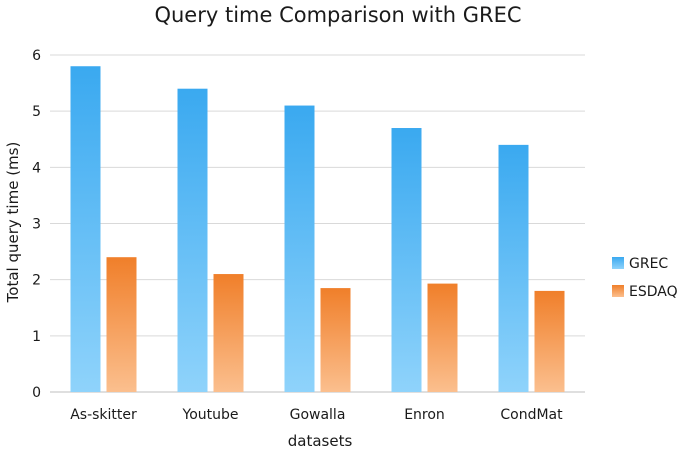  Describe the element at coordinates (13, 223) in the screenshot. I see `y-axis-label: Total query time (ms)` at that location.